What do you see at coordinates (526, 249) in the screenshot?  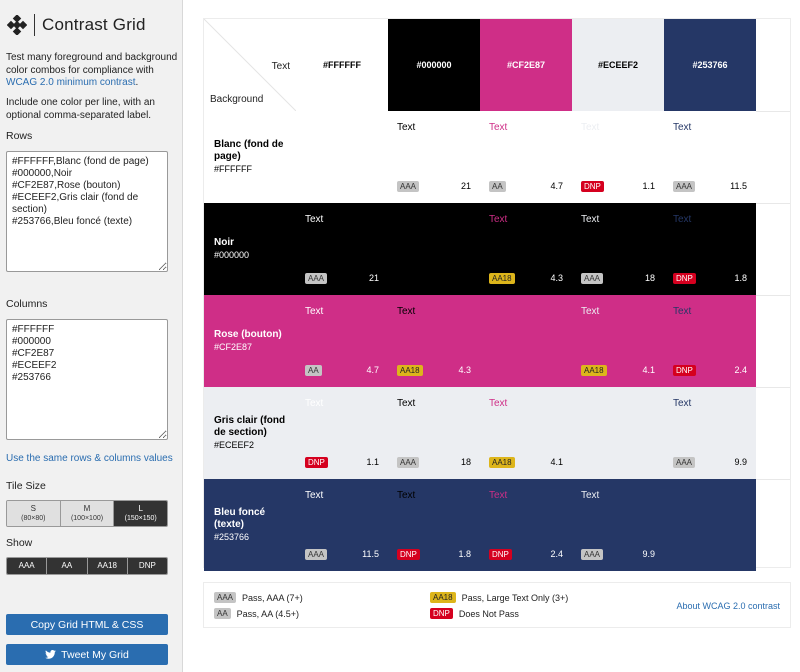 I see `contrast-cell: Text AA18 4.3` at bounding box center [526, 249].